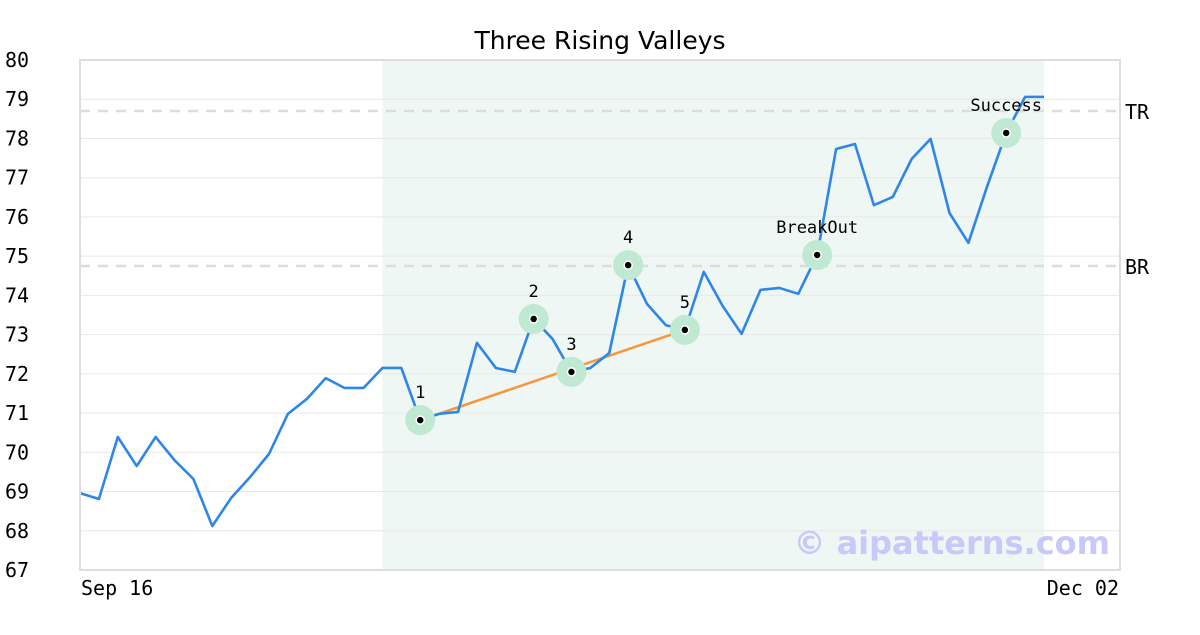 This screenshot has width=1200, height=635. What do you see at coordinates (17, 374) in the screenshot?
I see `y-tick-label: 72` at bounding box center [17, 374].